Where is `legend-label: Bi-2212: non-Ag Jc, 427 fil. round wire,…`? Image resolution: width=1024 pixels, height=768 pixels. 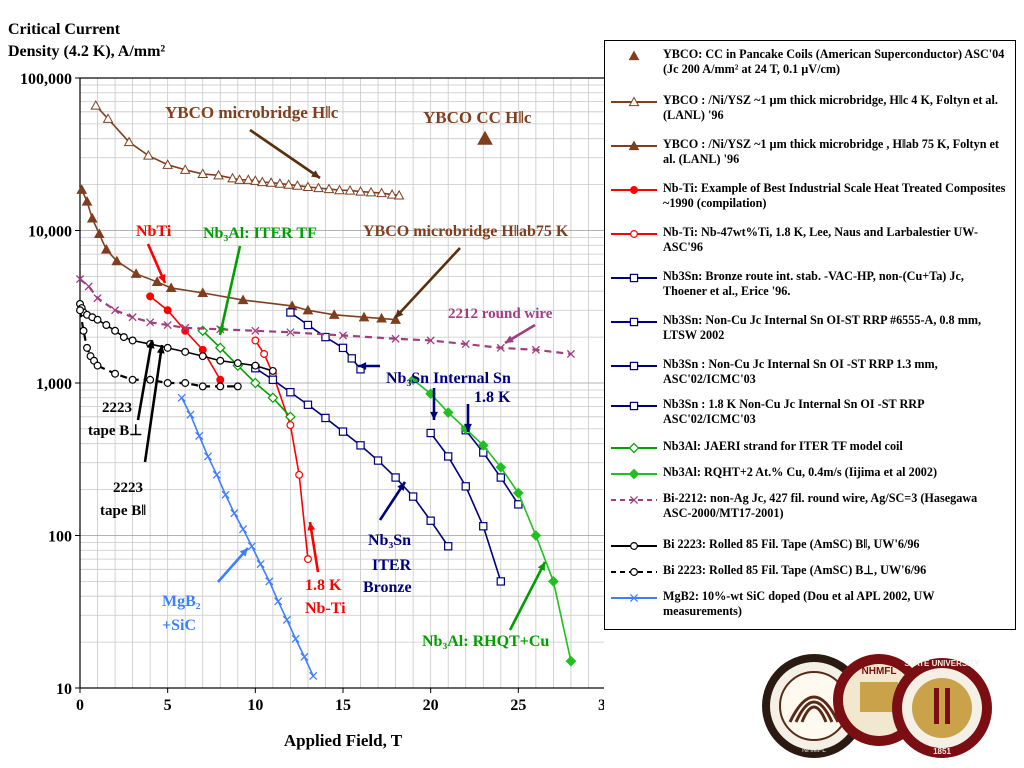
legend-label: Bi-2212: non-Ag Jc, 427 fil. round wire,… is located at coordinates (820, 505).